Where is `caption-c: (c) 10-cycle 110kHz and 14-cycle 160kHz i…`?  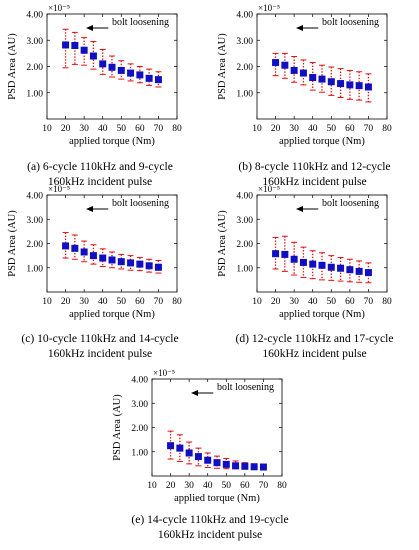
caption-c: (c) 10-cycle 110kHz and 14-cycle 160kHz i… is located at coordinates (100, 346).